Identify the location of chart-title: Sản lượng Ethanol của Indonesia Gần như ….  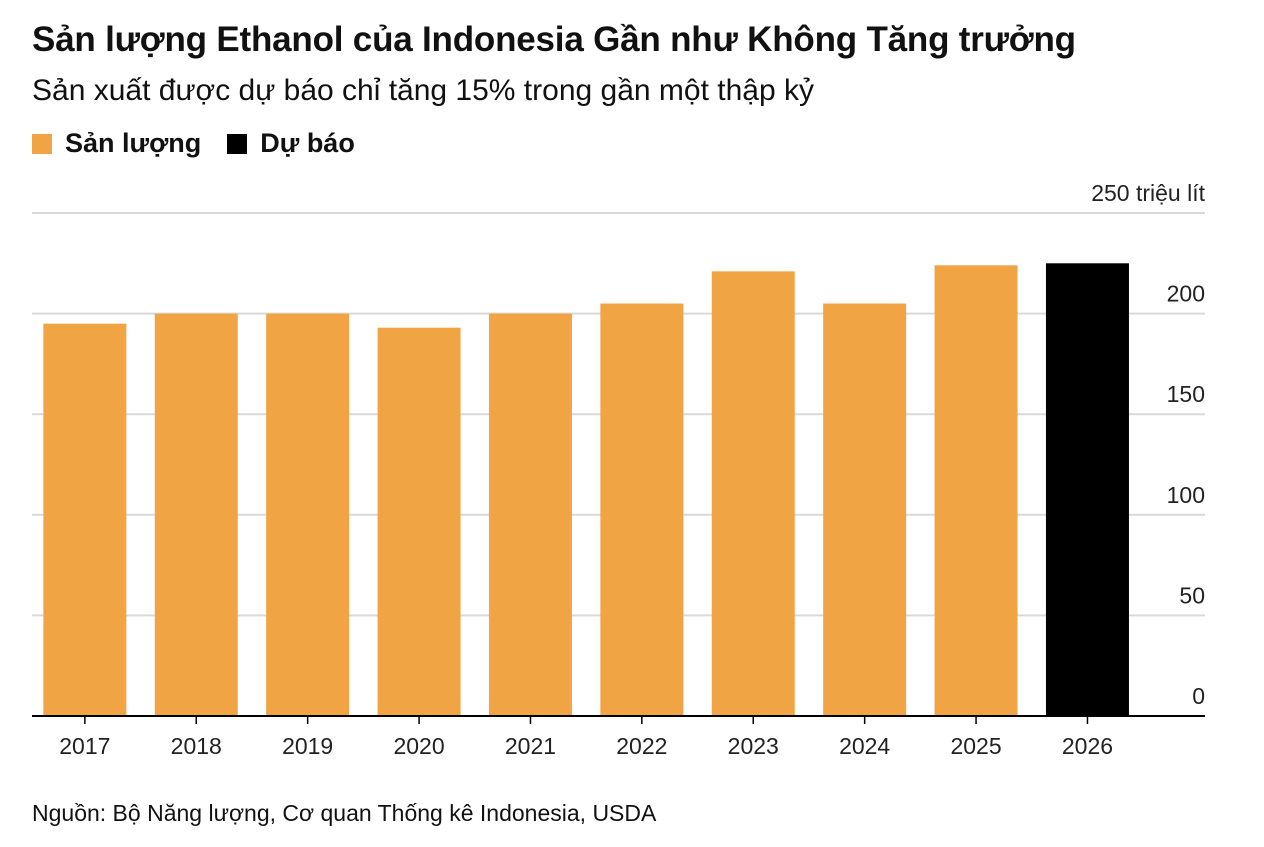
(554, 39).